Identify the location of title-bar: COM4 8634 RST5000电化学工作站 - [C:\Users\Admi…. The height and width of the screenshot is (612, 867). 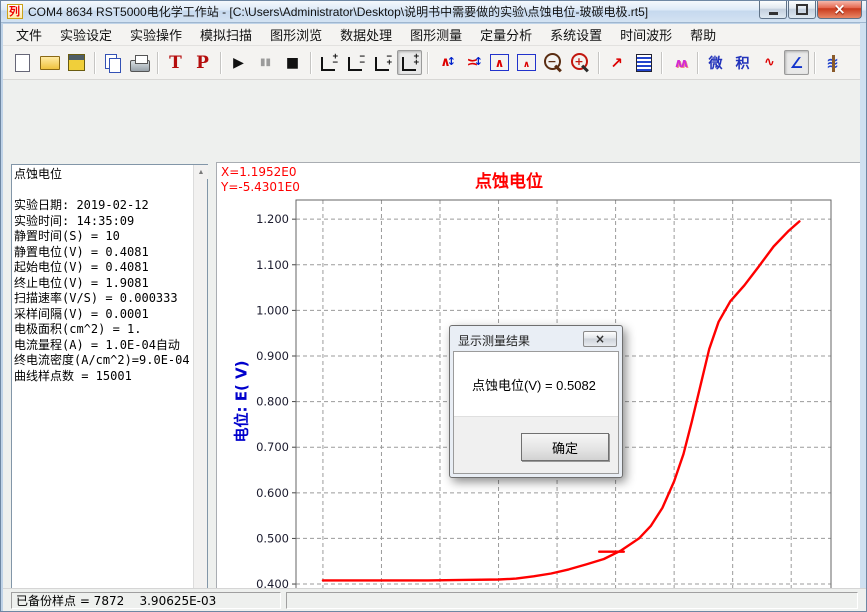
(433, 12).